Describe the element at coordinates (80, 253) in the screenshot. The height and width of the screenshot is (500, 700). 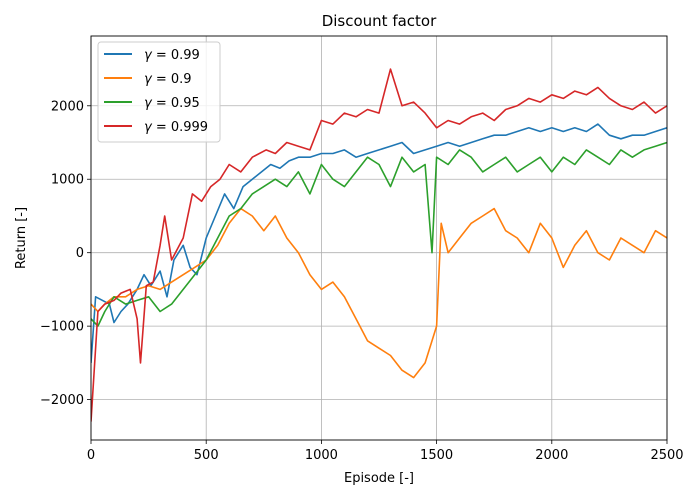
I see `y-tick-label: 0` at that location.